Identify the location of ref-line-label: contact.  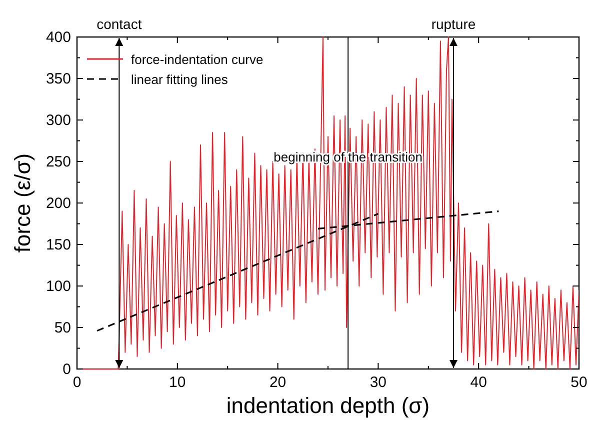
(119, 24).